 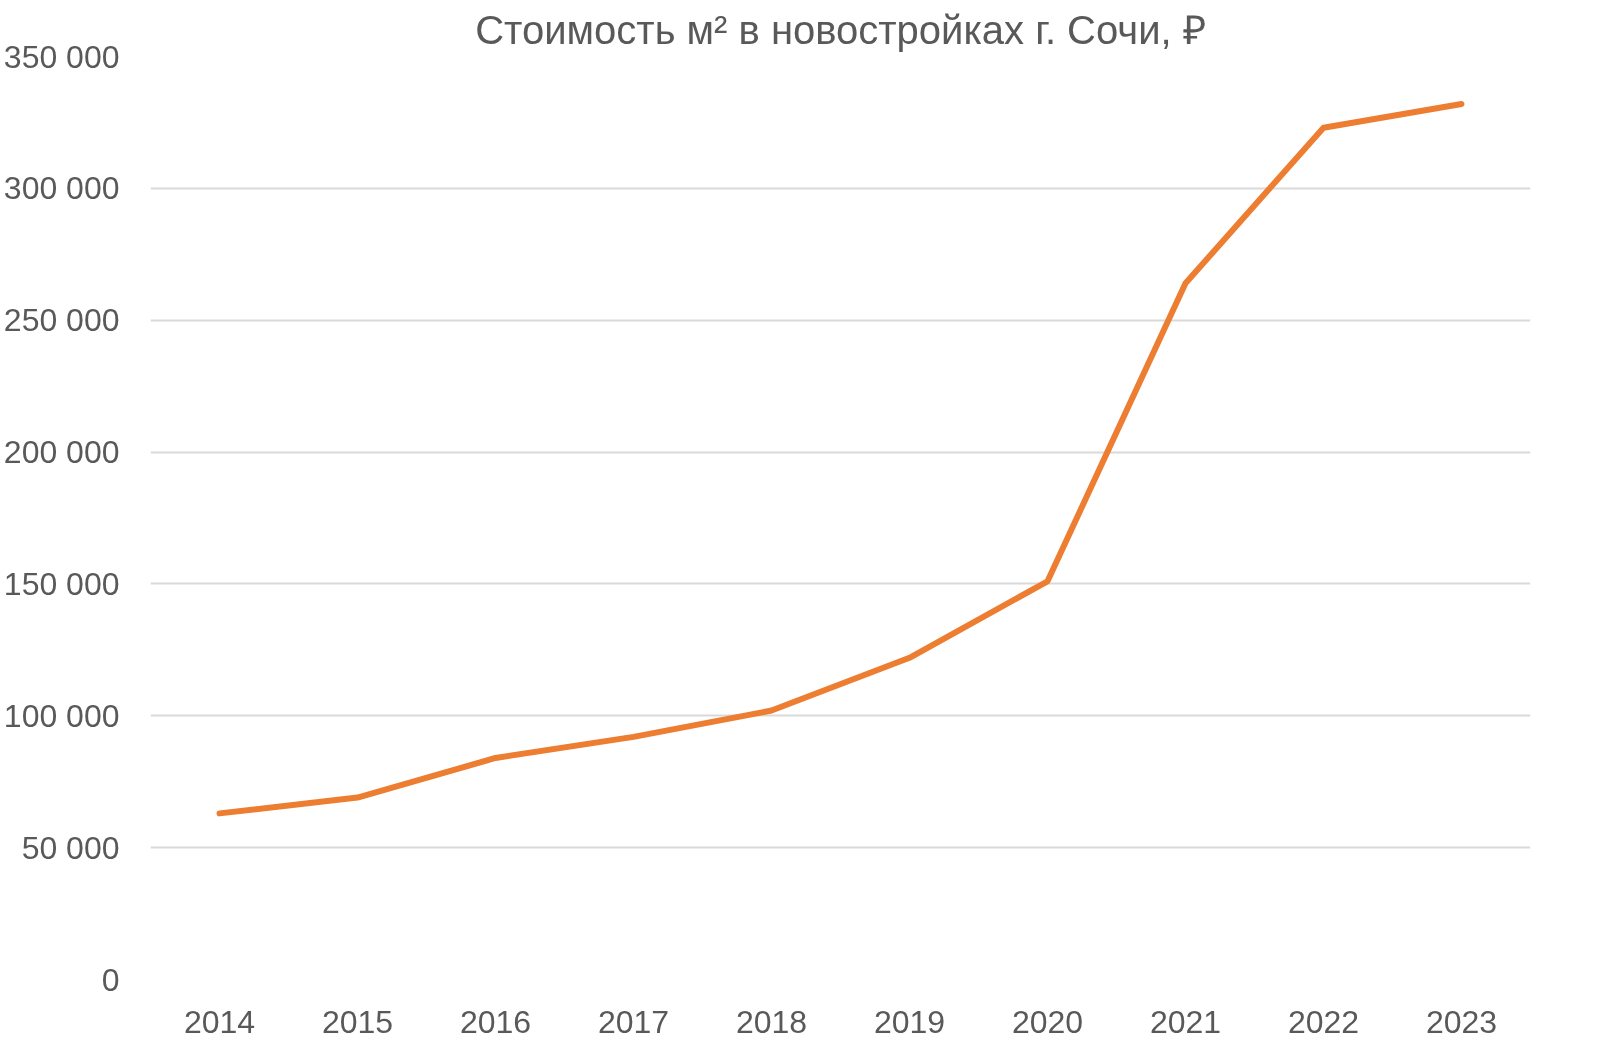 What do you see at coordinates (61, 320) in the screenshot?
I see `y-tick-label: 250 000` at bounding box center [61, 320].